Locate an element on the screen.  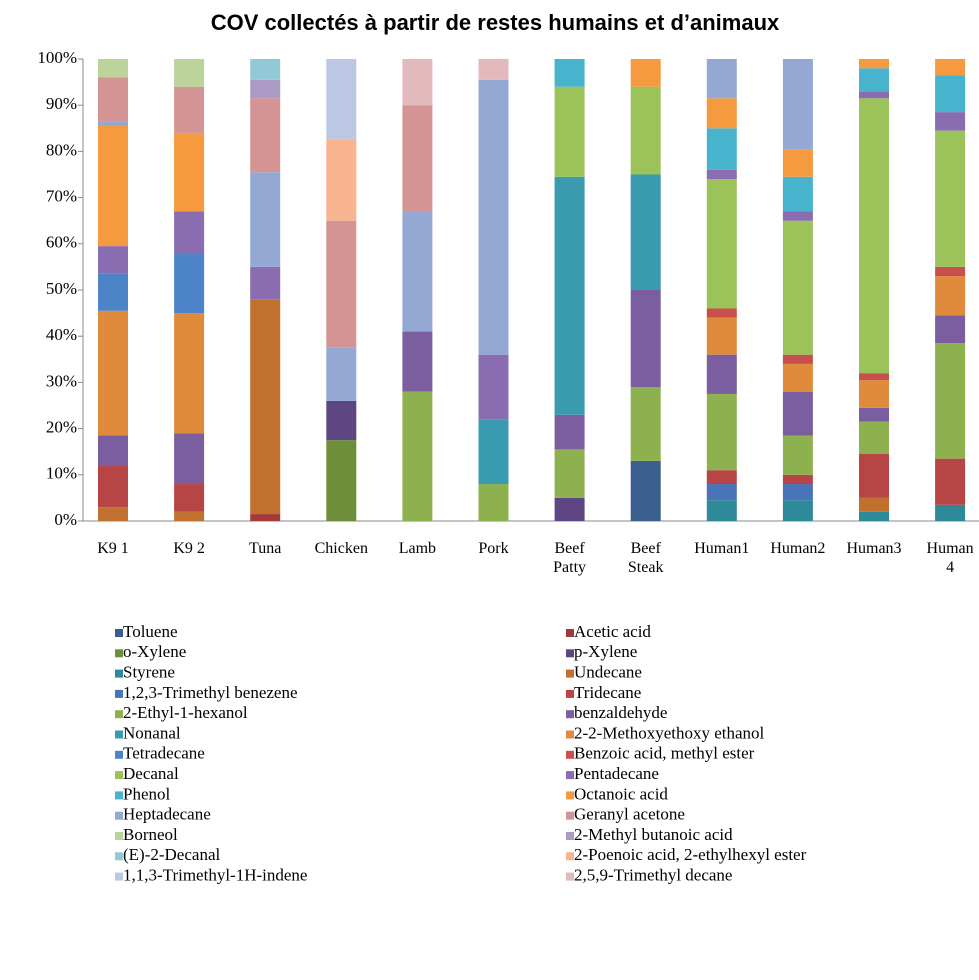
y-tick-label: 100% is located at coordinates (57, 57).